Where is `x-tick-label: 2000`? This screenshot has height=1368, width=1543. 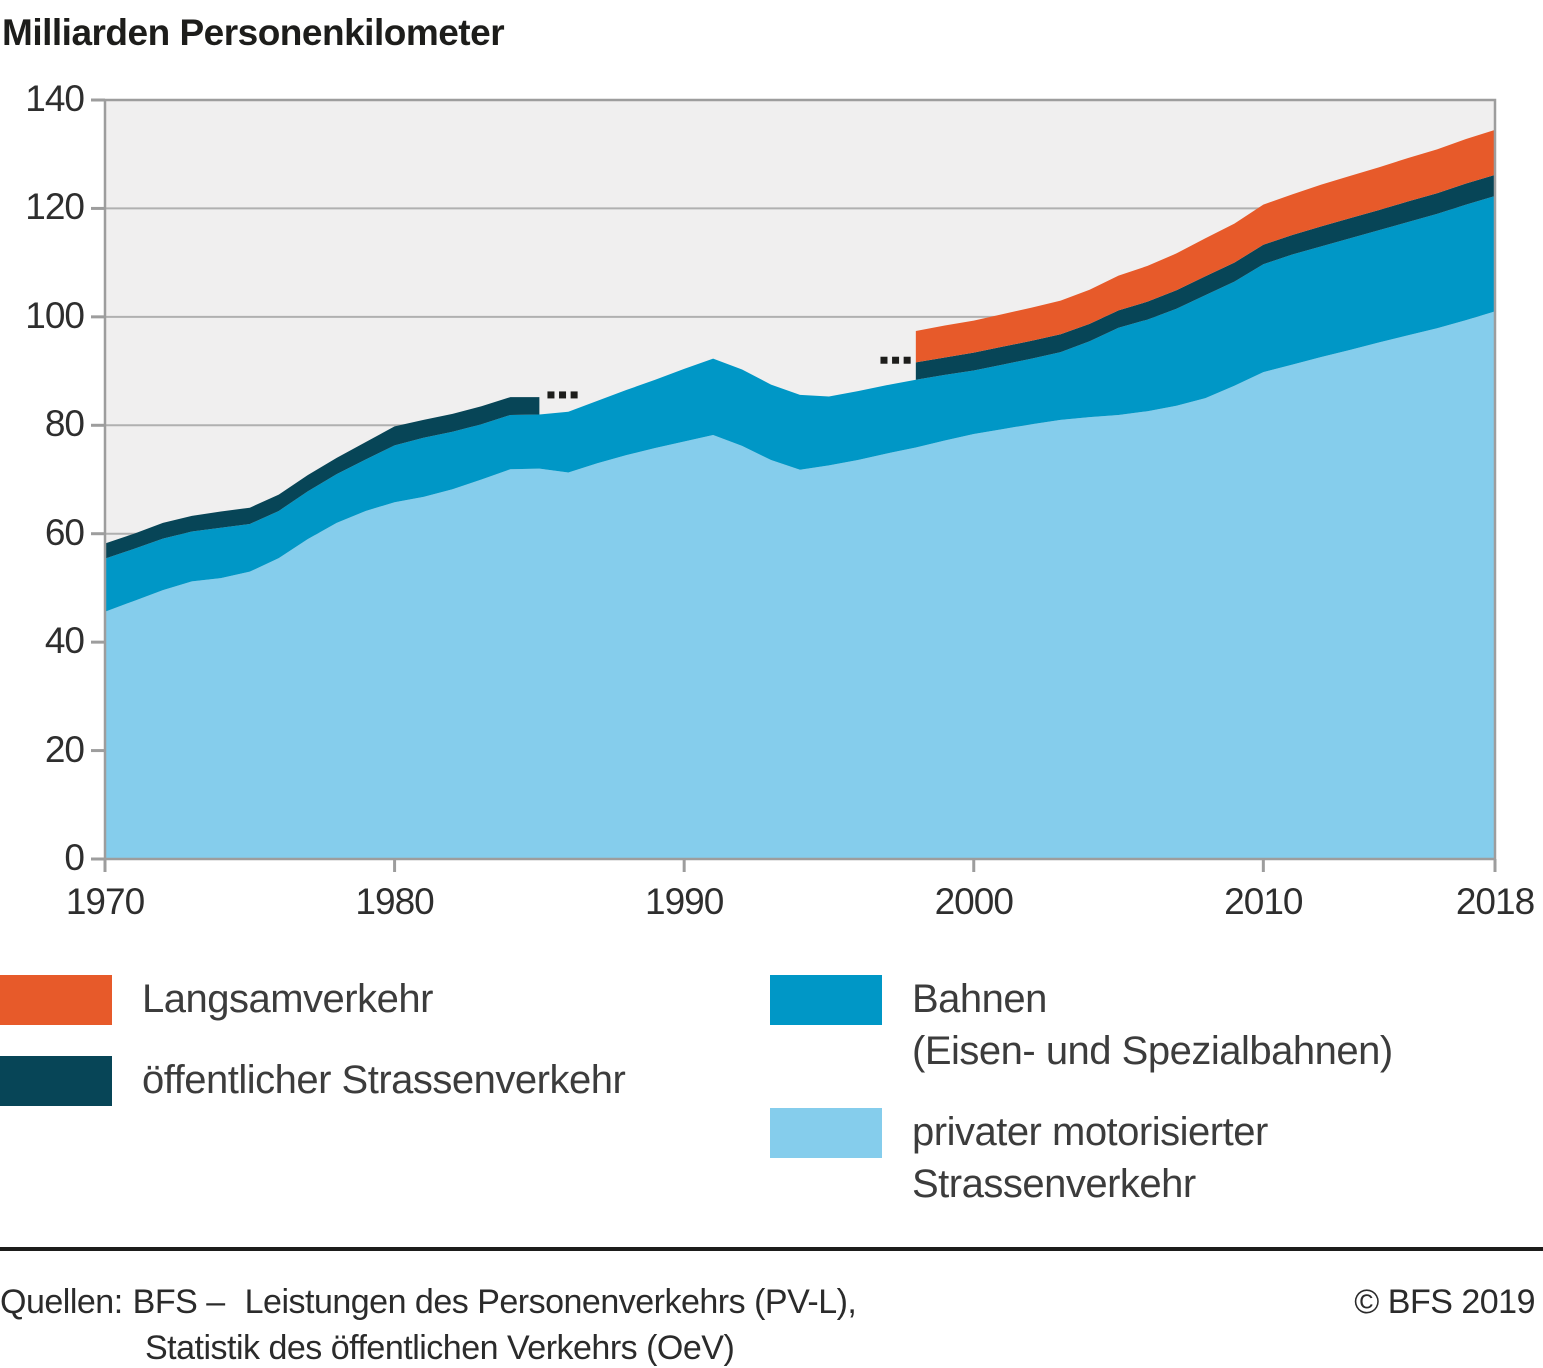
x-tick-label: 2000 is located at coordinates (974, 901).